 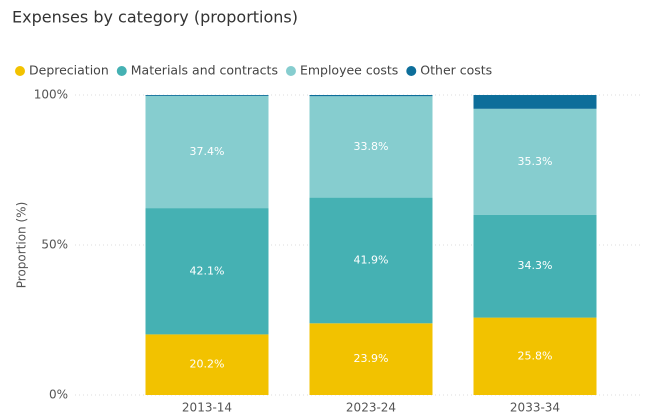 I want to click on y-tick-label: 50%, so click(x=54, y=245).